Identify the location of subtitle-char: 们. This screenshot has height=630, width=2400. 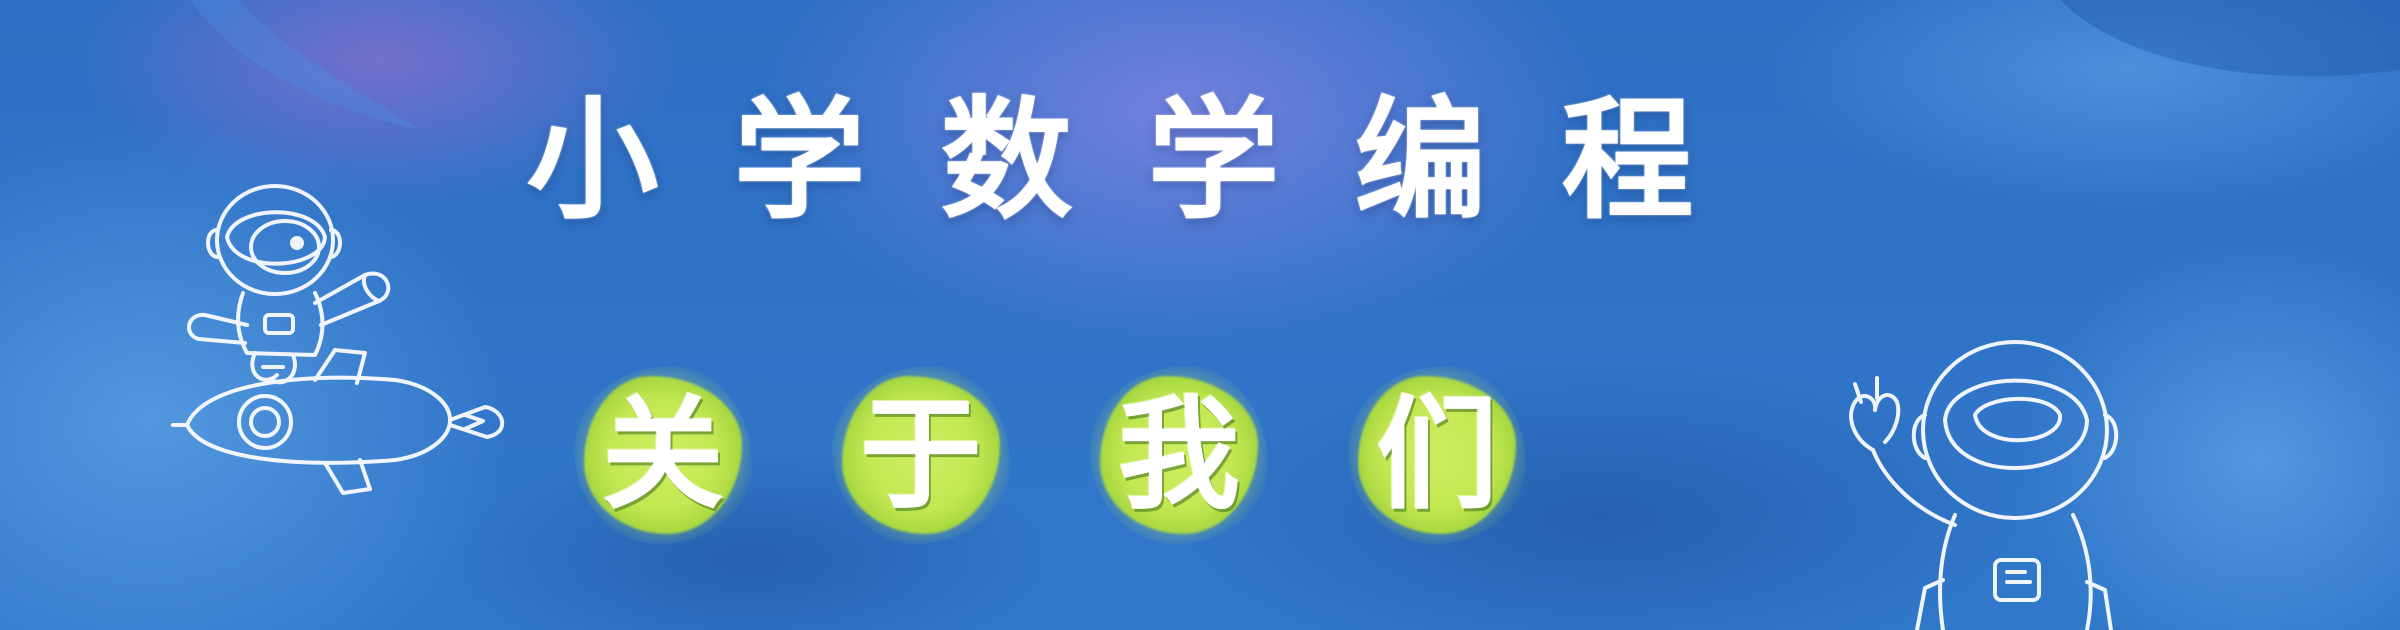
(1437, 455).